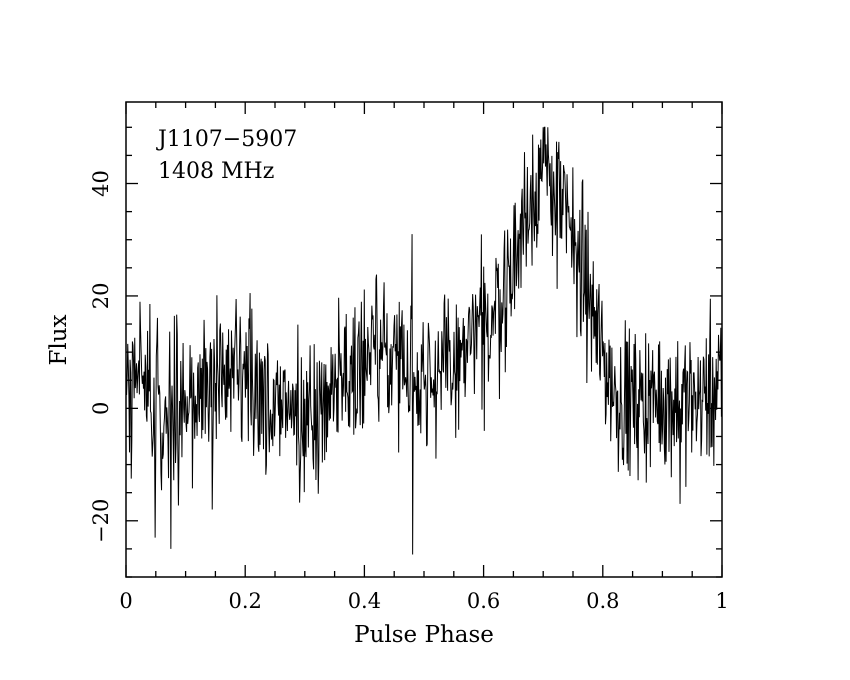 The width and height of the screenshot is (850, 680). Describe the element at coordinates (59, 339) in the screenshot. I see `y-axis-title: Flux` at that location.